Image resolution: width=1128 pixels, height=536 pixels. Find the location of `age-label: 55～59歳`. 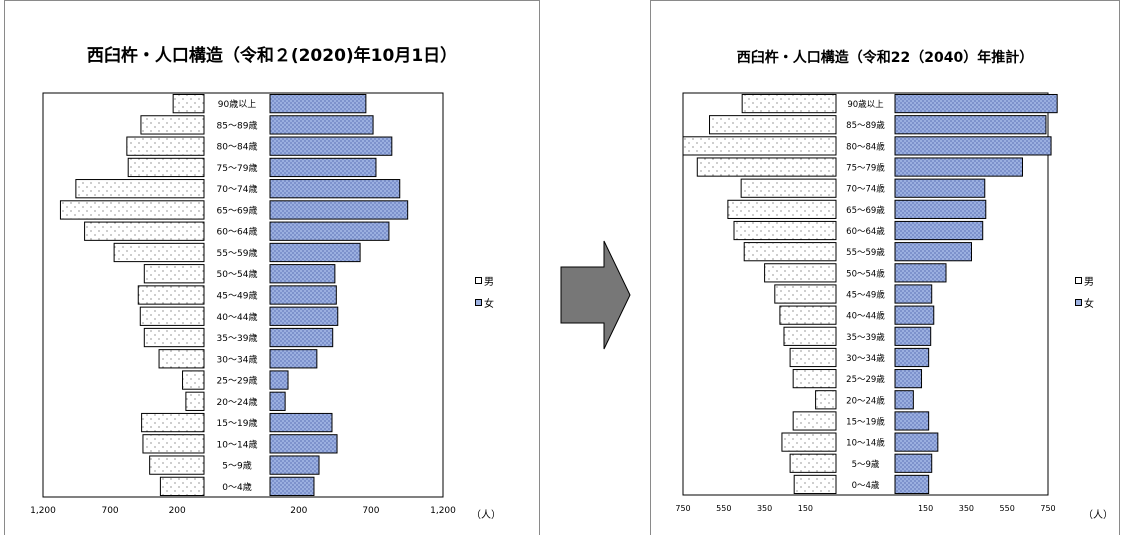

age-label: 55～59歳 is located at coordinates (237, 253).